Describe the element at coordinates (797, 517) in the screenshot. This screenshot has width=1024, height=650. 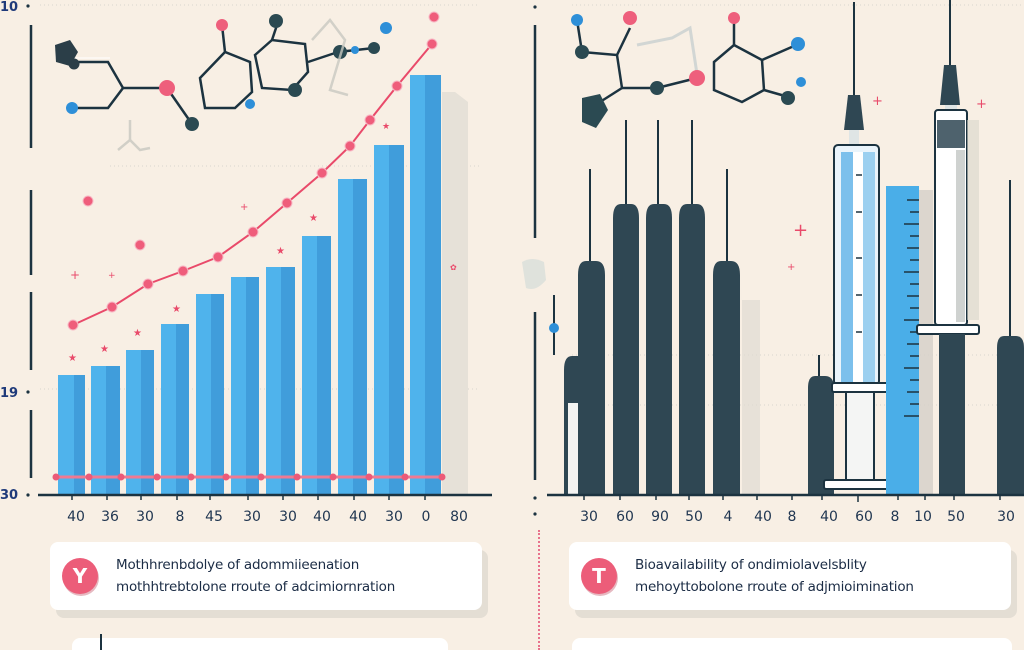
I see `x-tick-labels: 30 60 90 50 4 40 8 40 60 8 10 50 30` at that location.